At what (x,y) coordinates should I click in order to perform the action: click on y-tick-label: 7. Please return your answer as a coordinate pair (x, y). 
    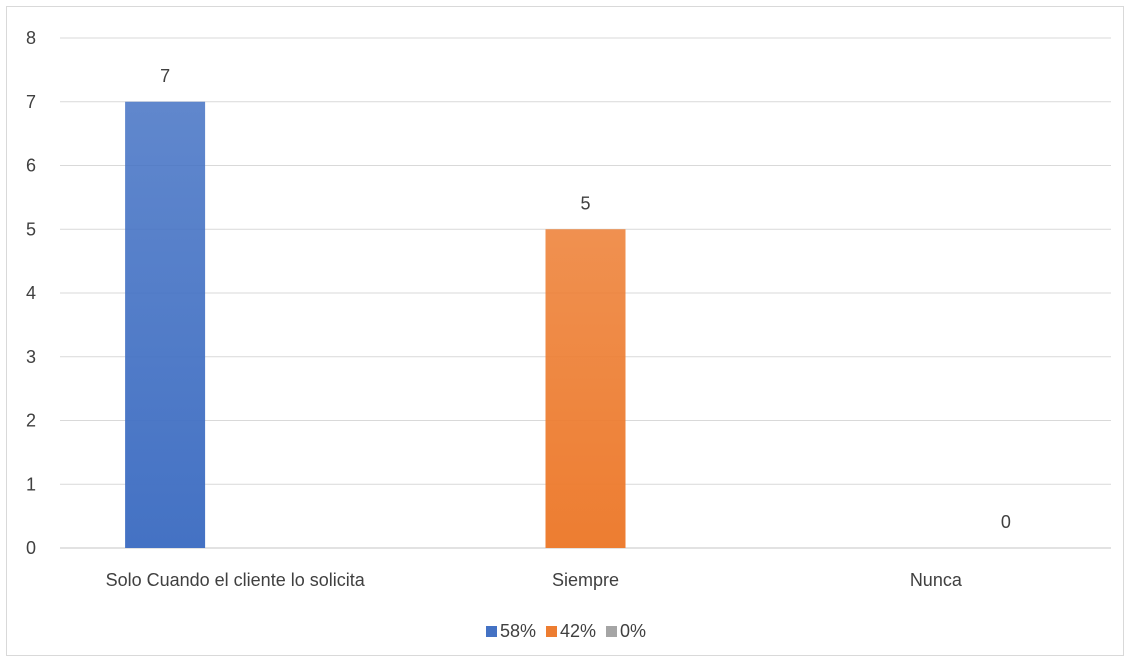
    Looking at the image, I should click on (31, 102).